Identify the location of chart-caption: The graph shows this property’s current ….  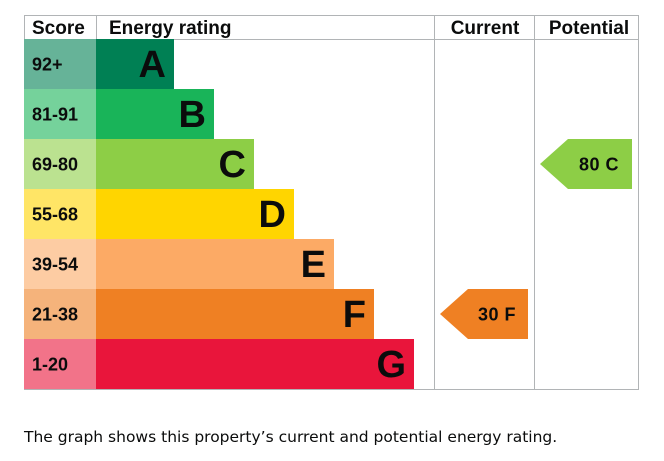
(291, 437).